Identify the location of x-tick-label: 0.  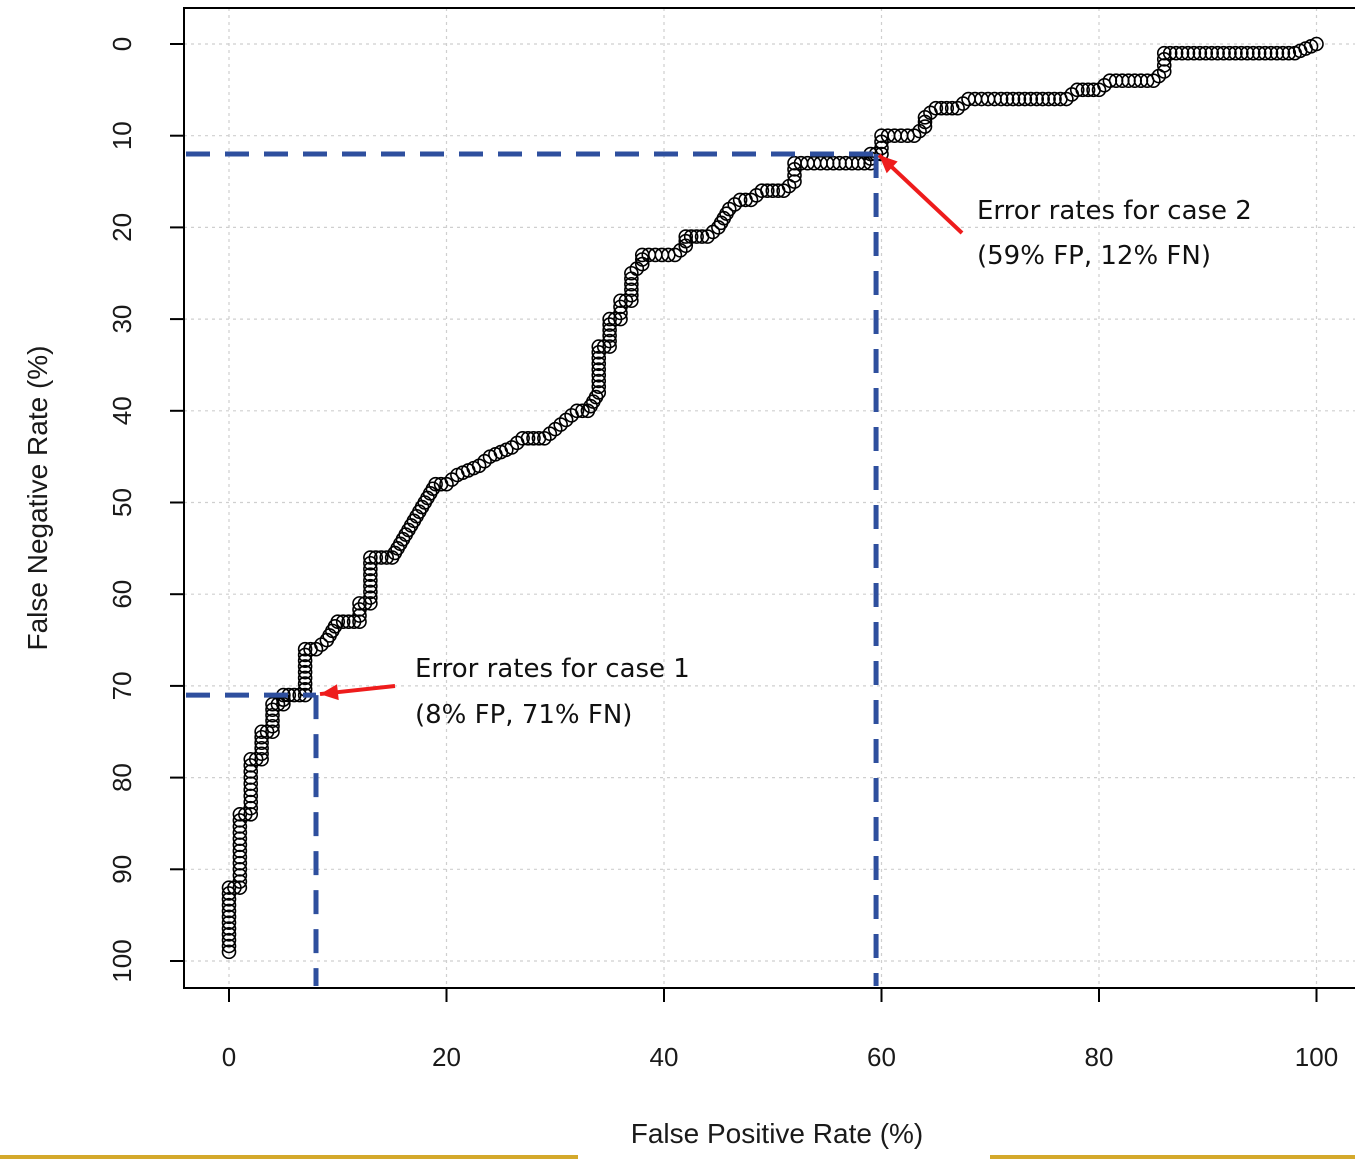
(229, 1057).